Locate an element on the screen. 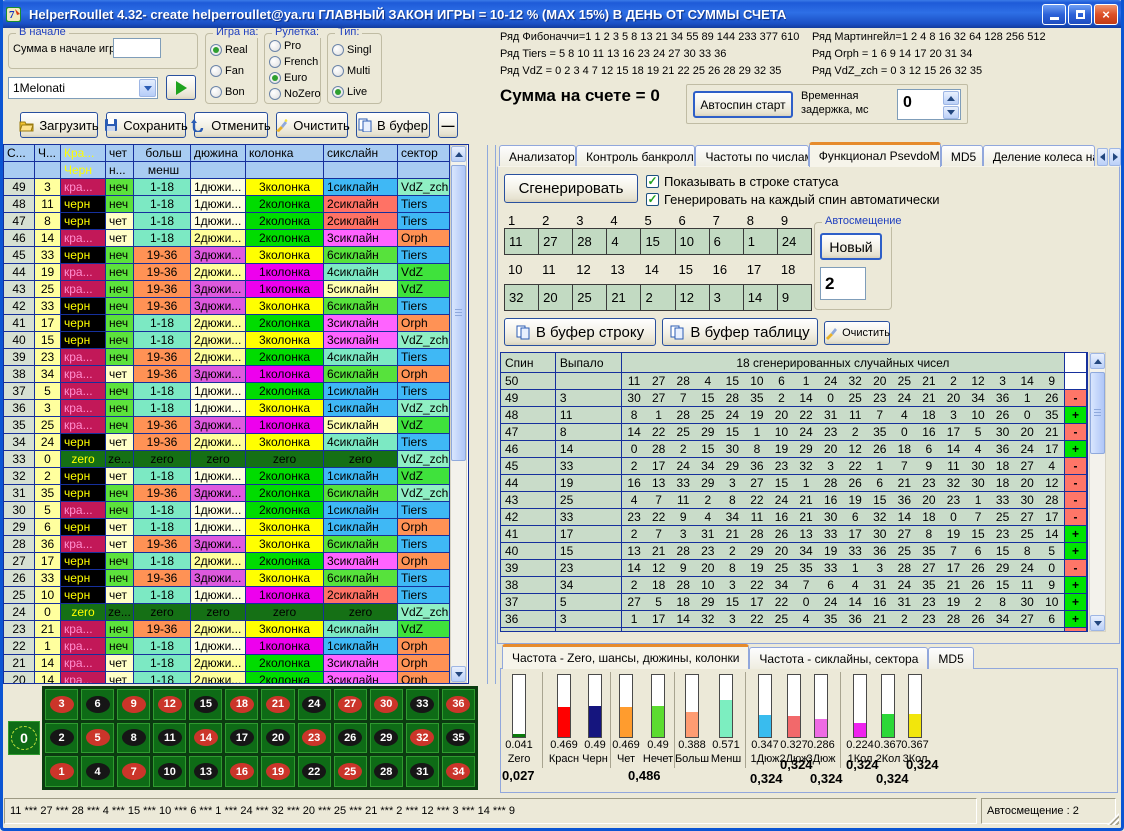  board-cell-21: 21 is located at coordinates (278, 704).